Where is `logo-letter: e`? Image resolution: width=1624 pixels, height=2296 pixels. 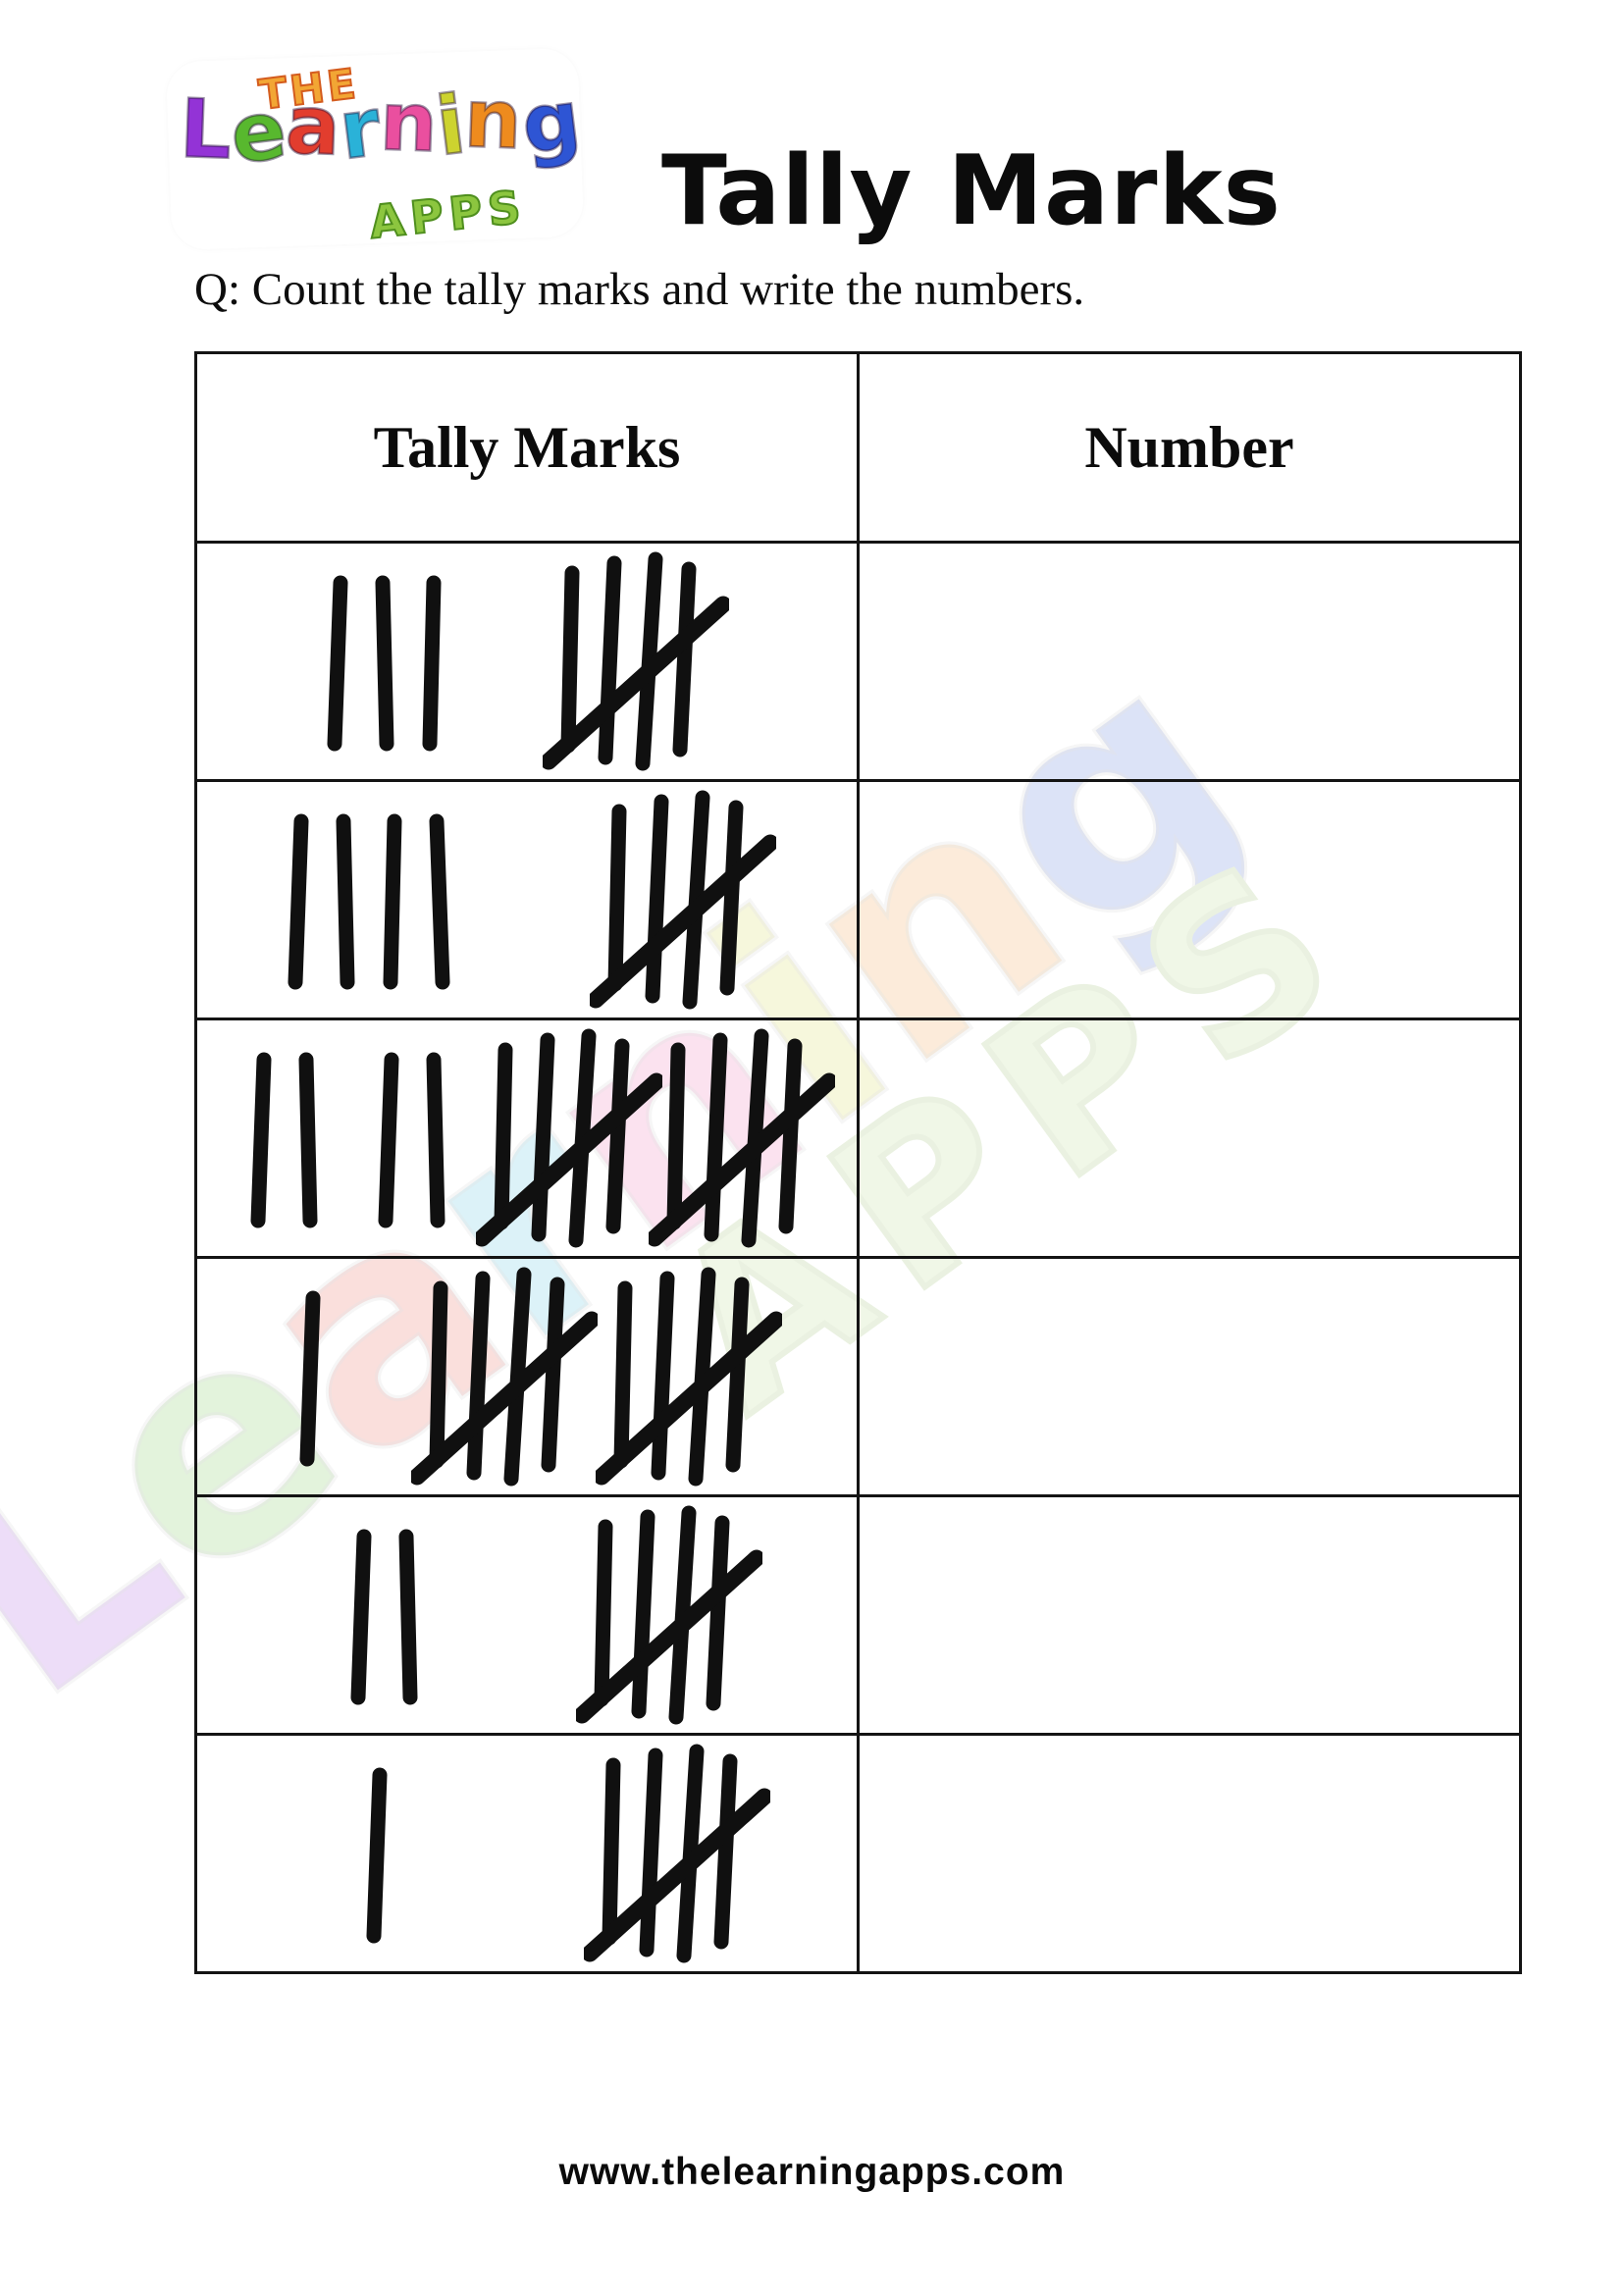
logo-letter: e is located at coordinates (258, 133).